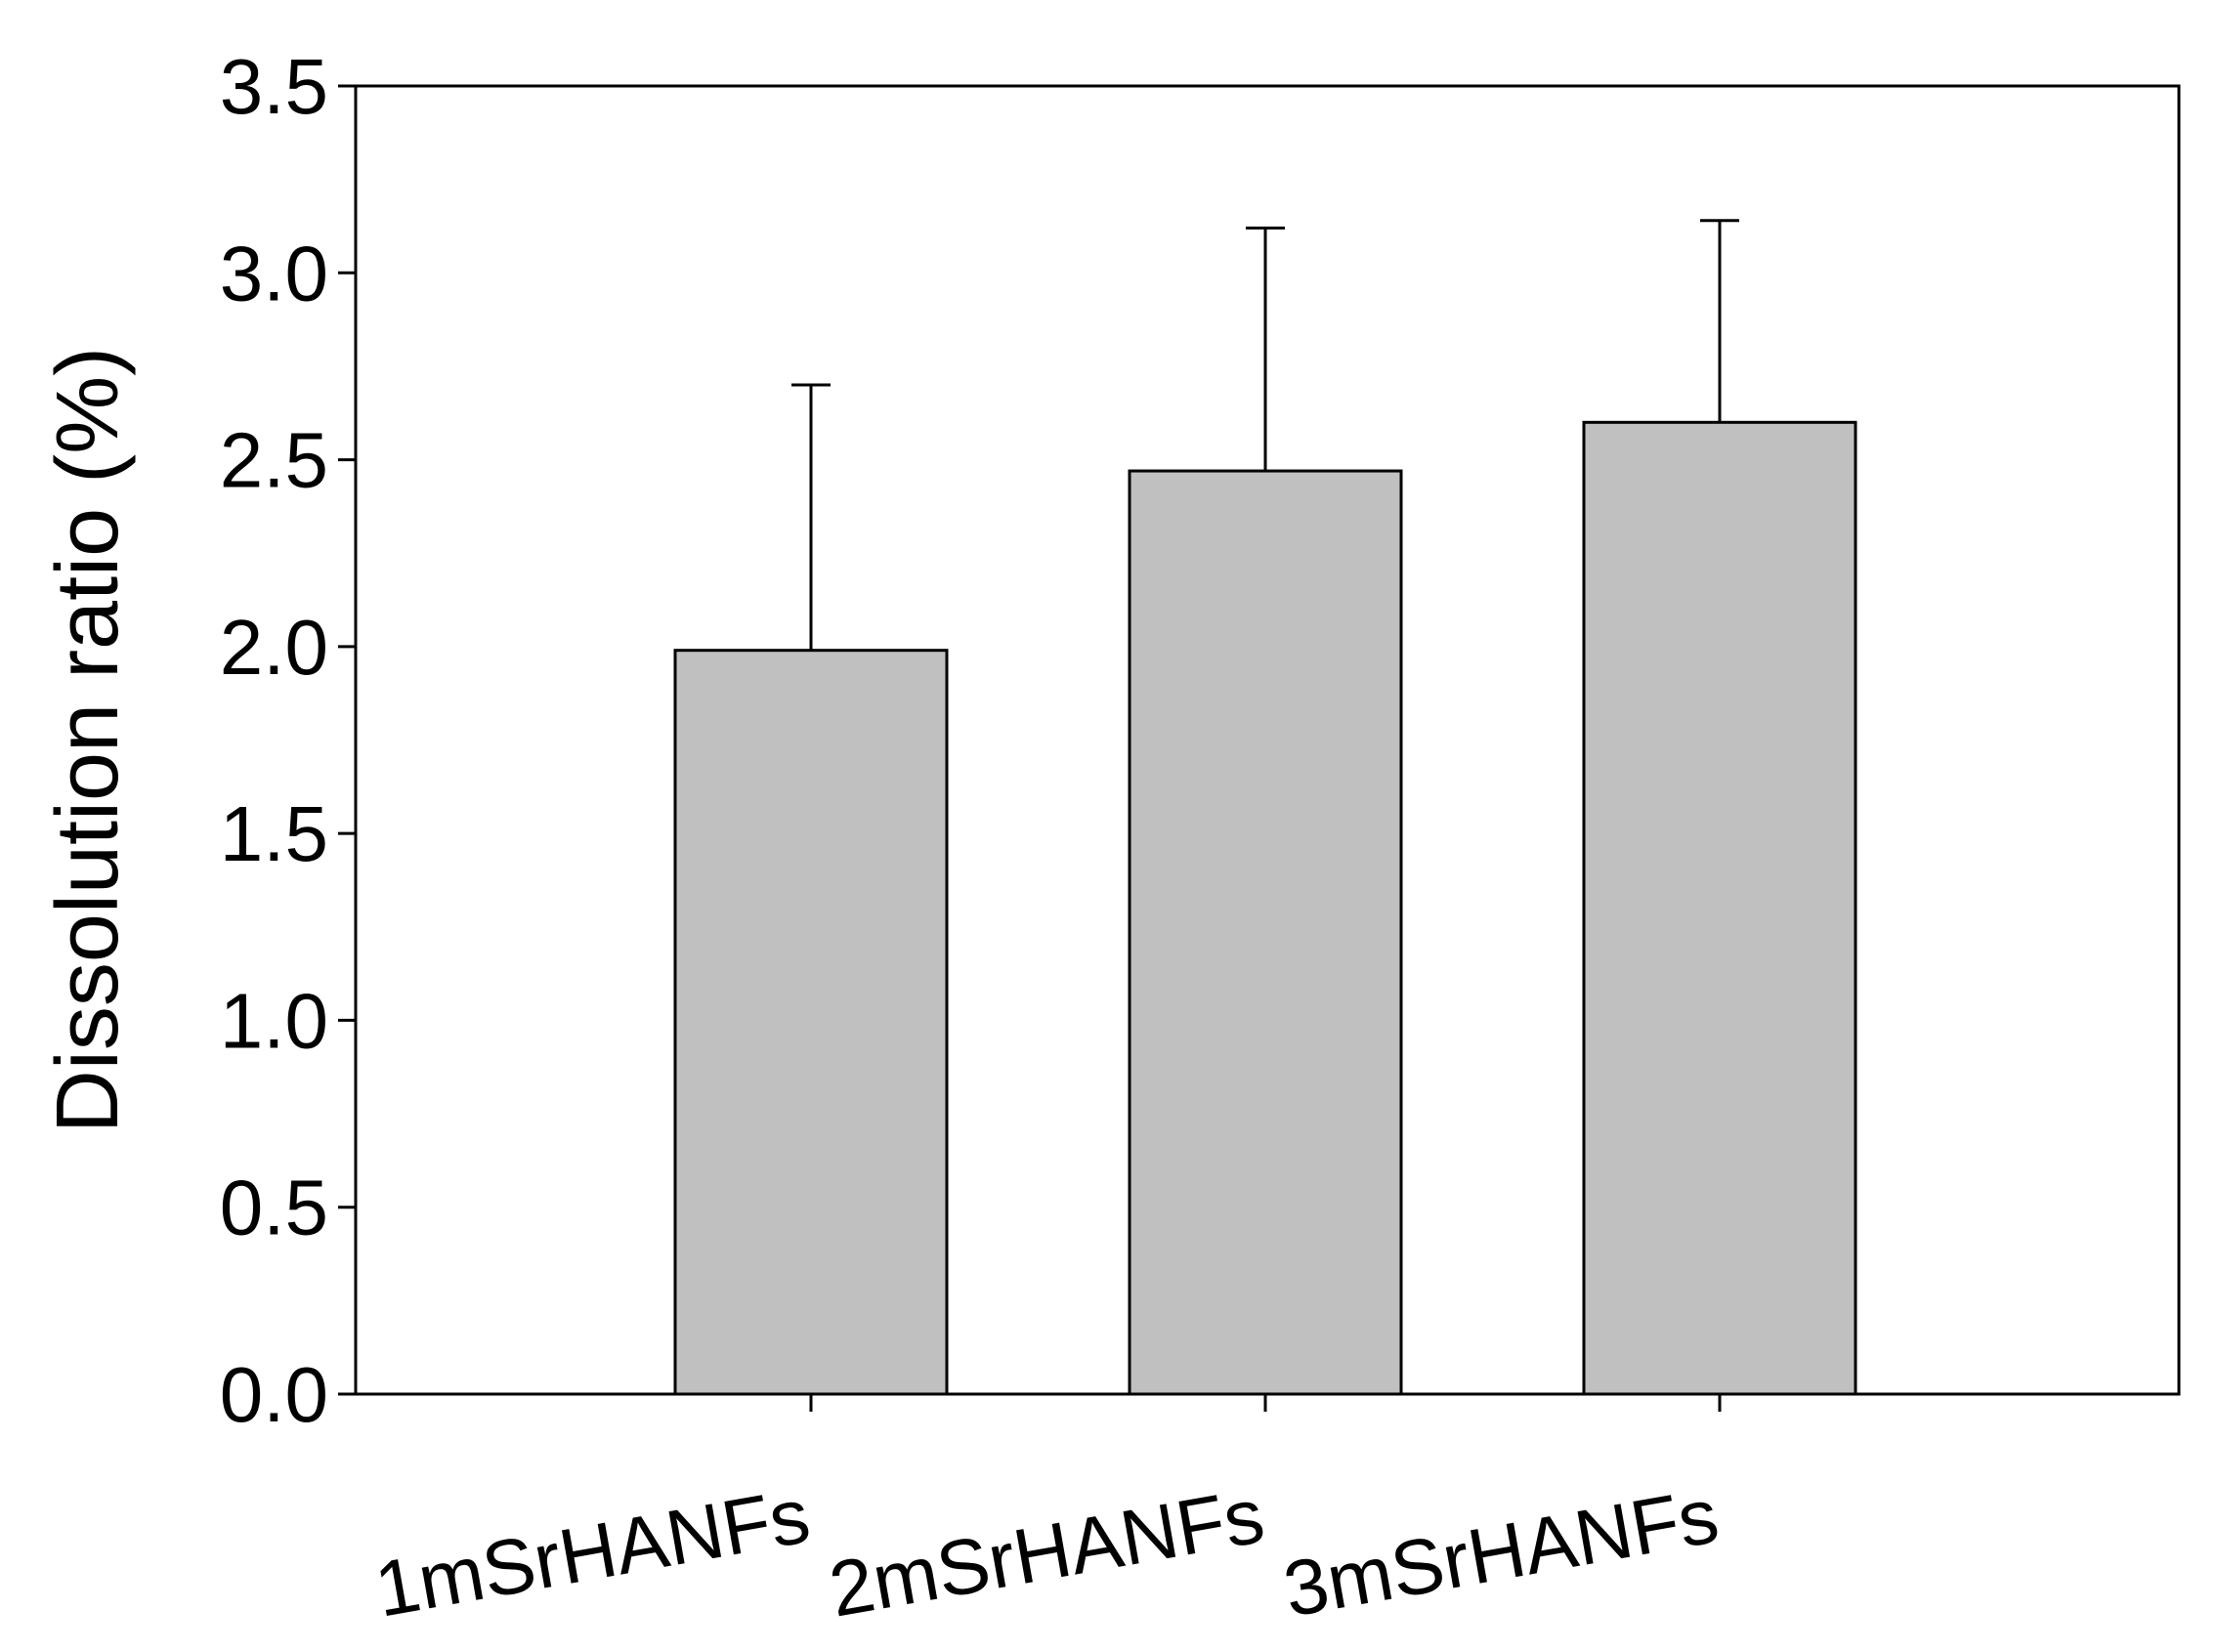 This screenshot has width=2218, height=1652. I want to click on y-tick-label-6: 3.0, so click(274, 273).